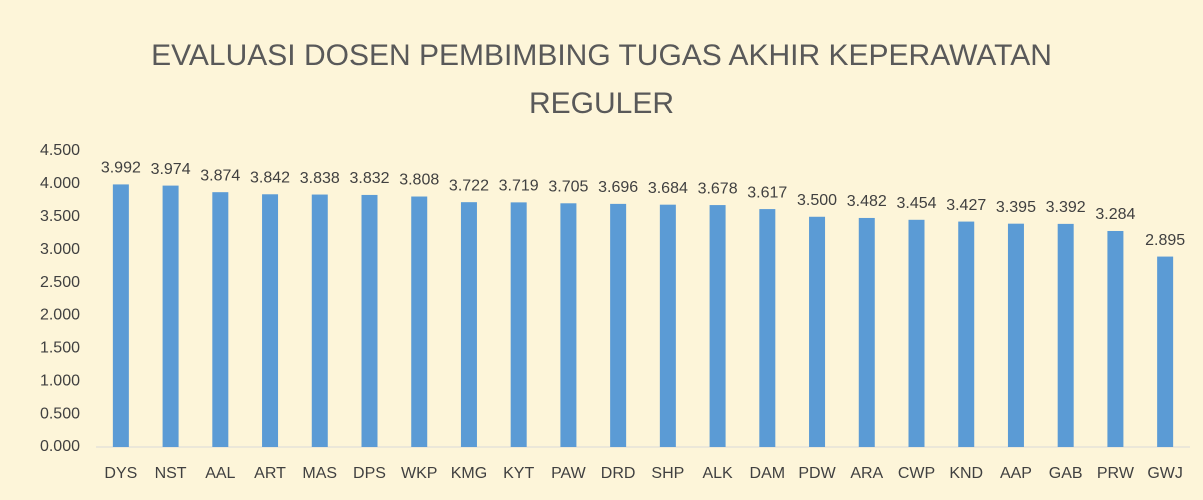  Describe the element at coordinates (320, 178) in the screenshot. I see `value-label: 3.838` at that location.